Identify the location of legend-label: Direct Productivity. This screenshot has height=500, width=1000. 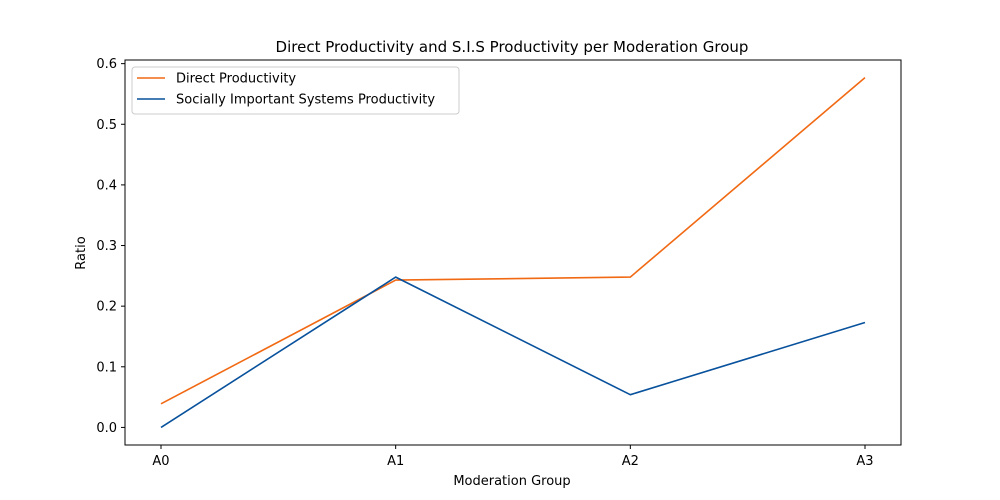
(236, 79).